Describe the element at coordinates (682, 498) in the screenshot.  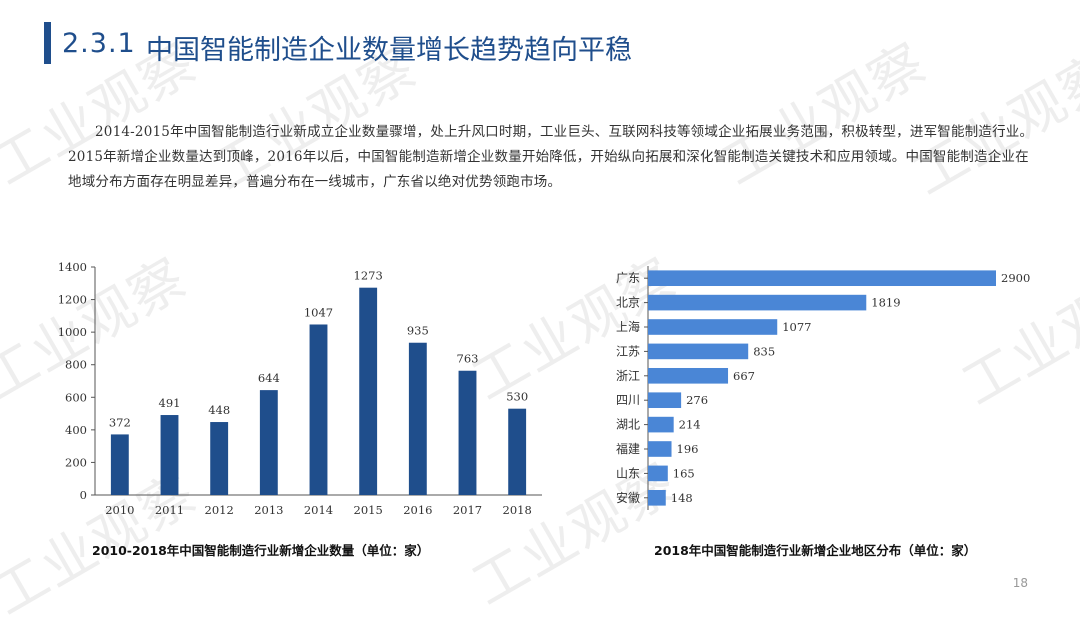
I see `data-label: 148` at that location.